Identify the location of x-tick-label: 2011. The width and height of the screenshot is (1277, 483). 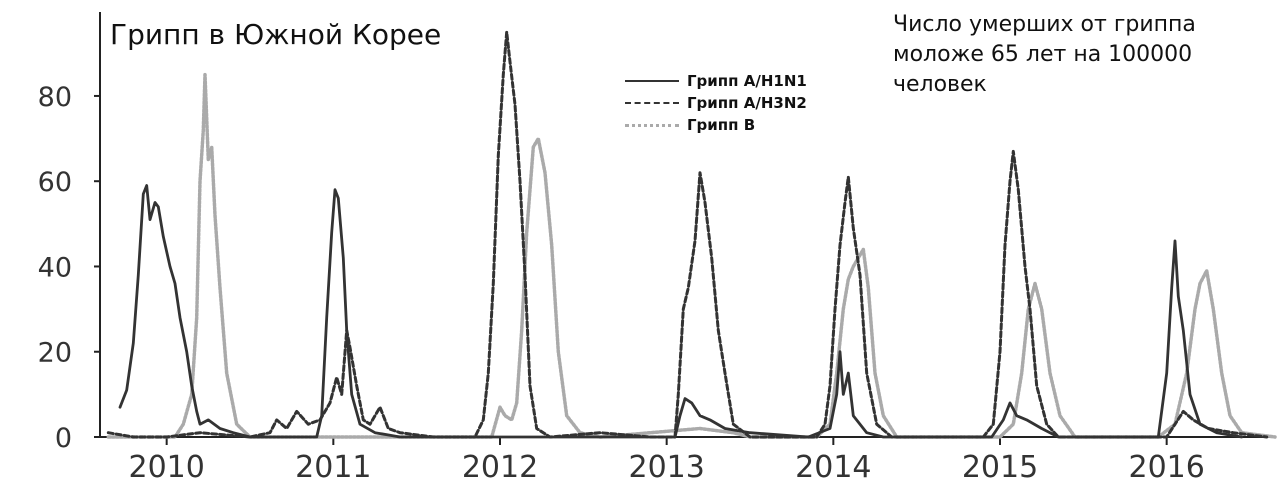
(333, 466).